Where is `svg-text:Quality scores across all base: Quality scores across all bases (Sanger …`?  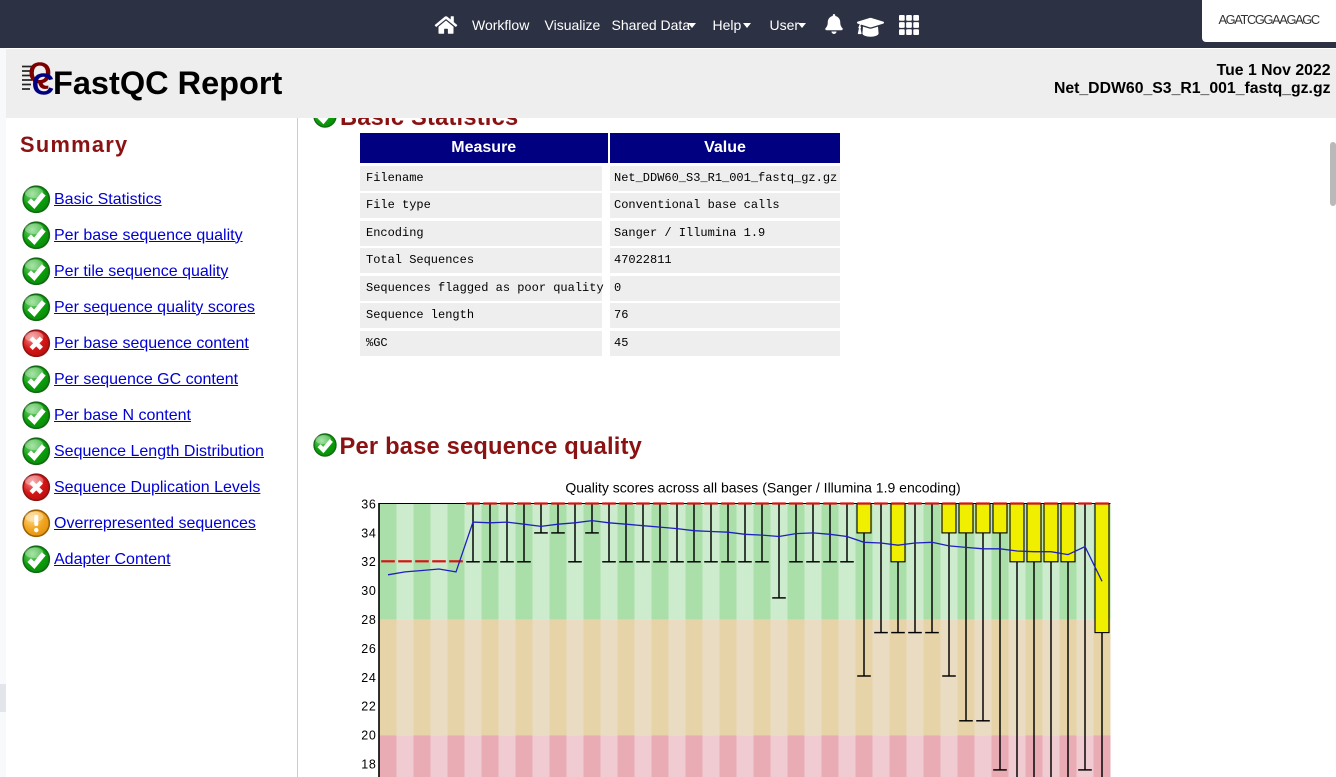
svg-text:Quality scores across all base: Quality scores across all bases (Sanger … is located at coordinates (762, 488).